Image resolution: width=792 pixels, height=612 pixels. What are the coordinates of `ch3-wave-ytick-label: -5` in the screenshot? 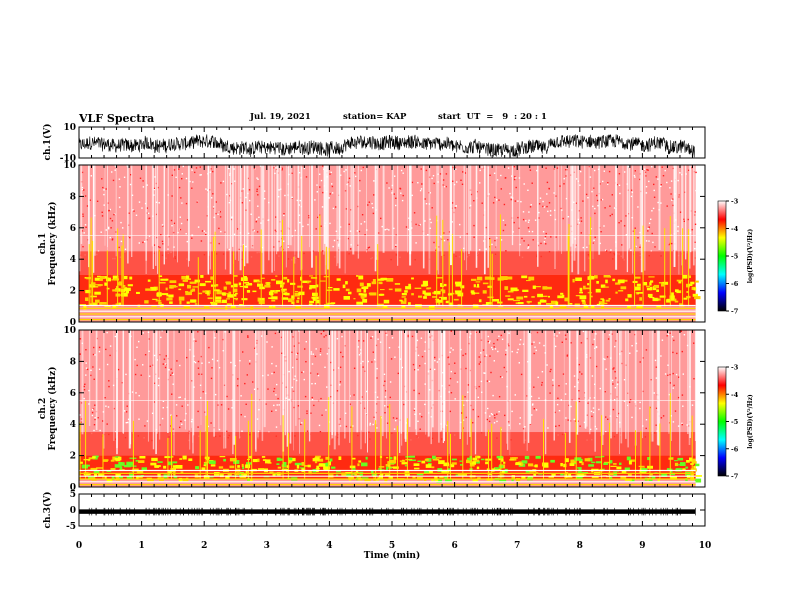 It's located at (71, 527).